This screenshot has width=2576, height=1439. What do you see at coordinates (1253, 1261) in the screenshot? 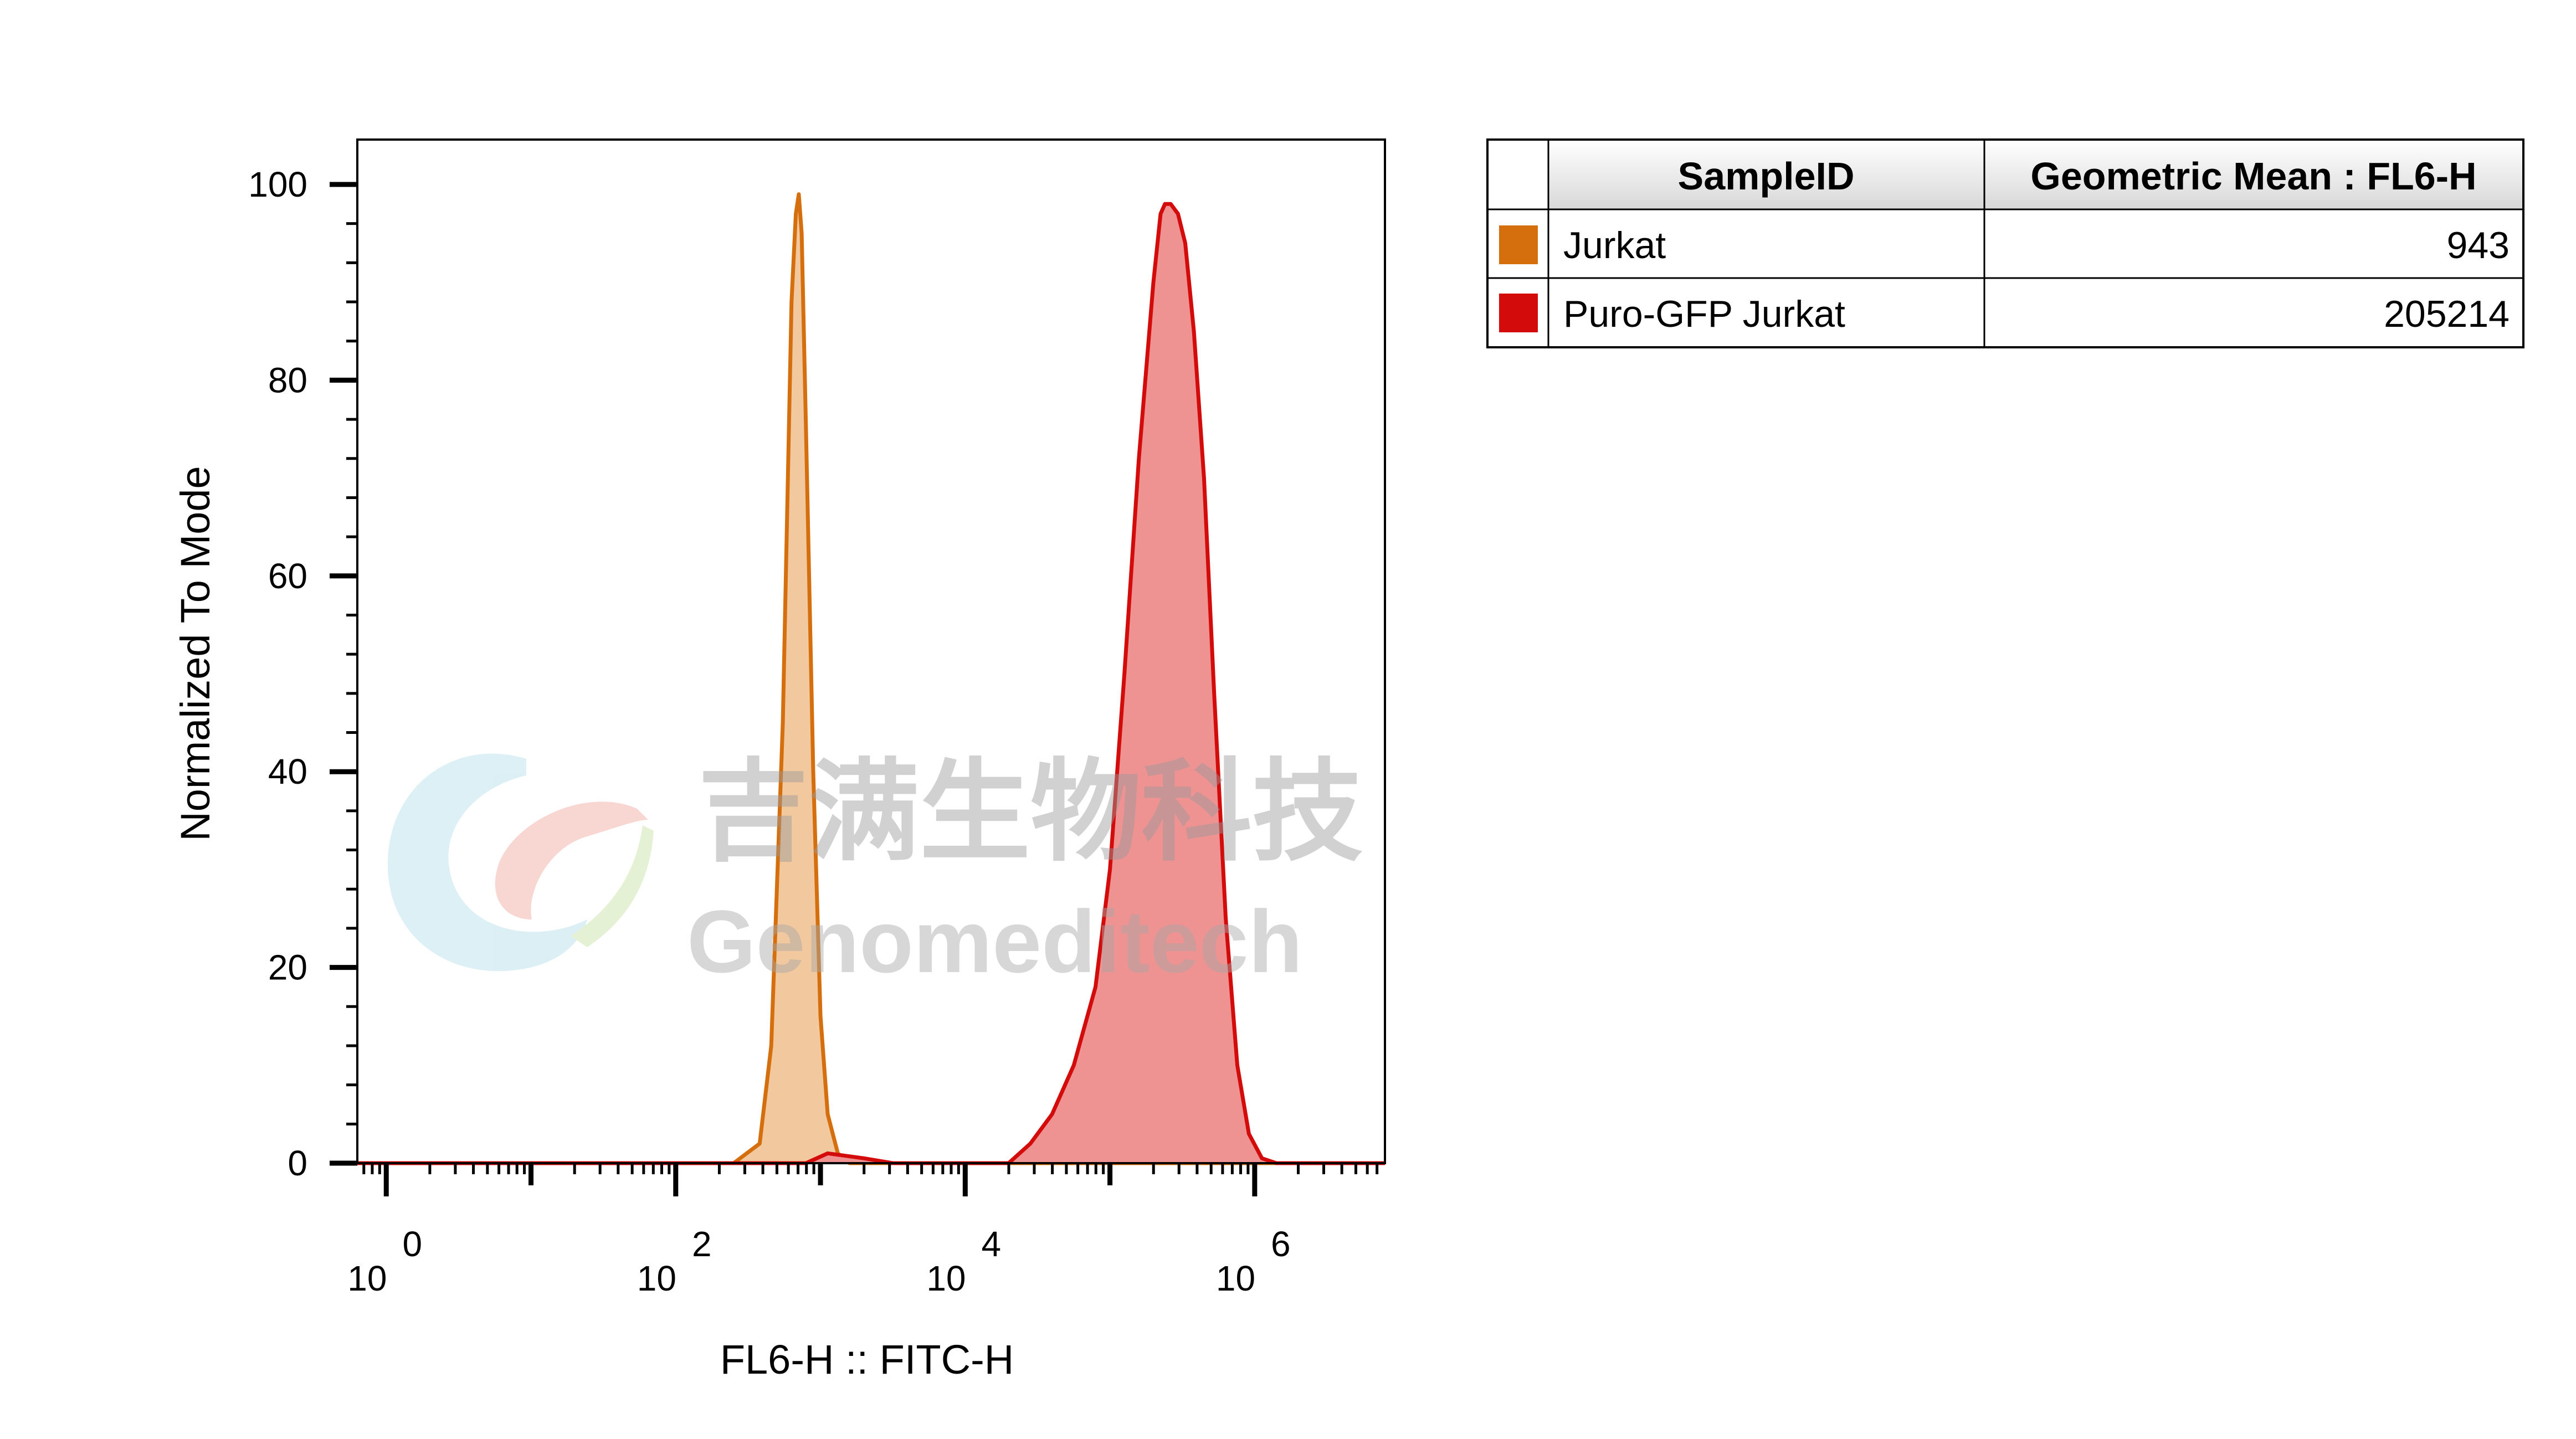
I see `x-tick-label: 10⁶` at bounding box center [1253, 1261].